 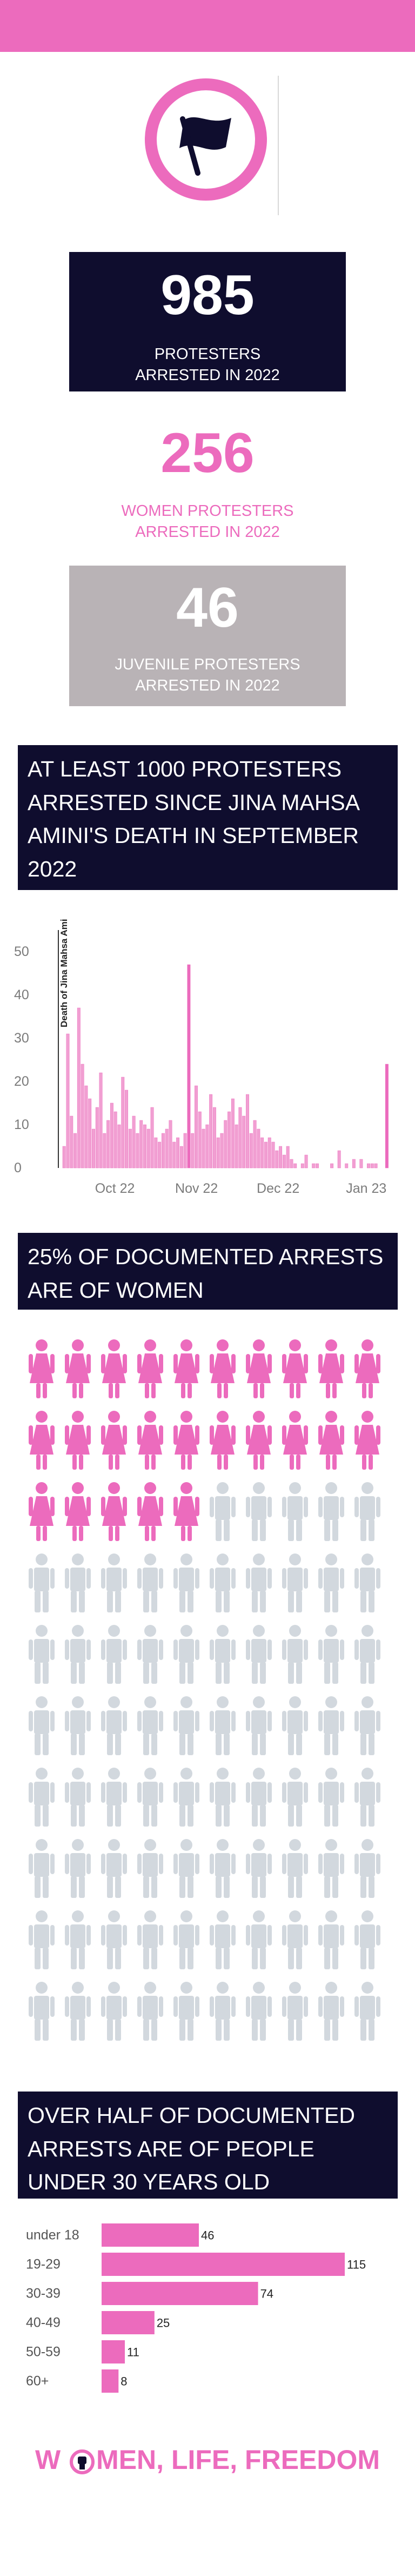 What do you see at coordinates (43, 2293) in the screenshot?
I see `category-label: 30-39` at bounding box center [43, 2293].